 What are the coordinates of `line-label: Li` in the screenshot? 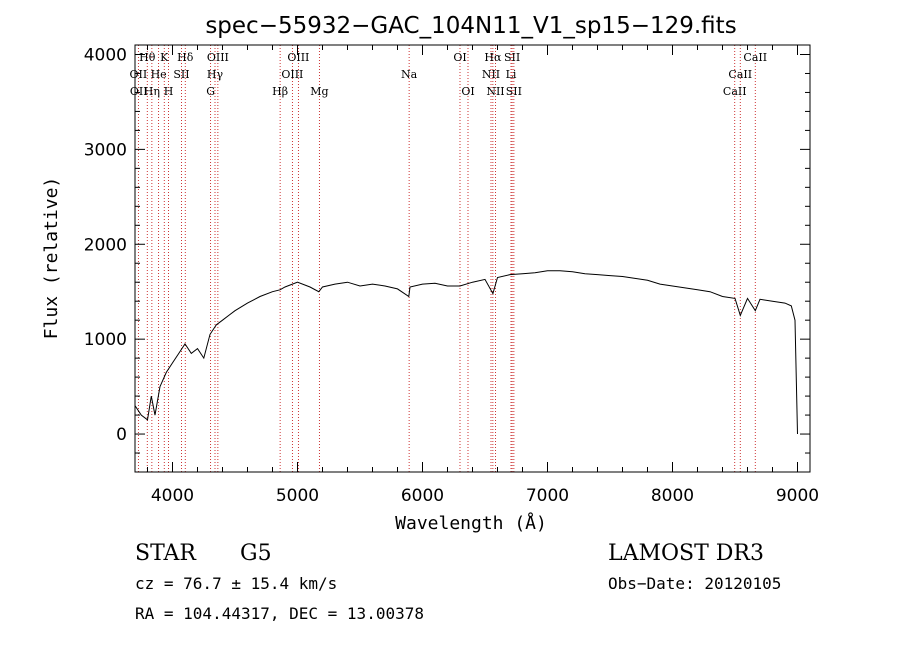 It's located at (511, 74).